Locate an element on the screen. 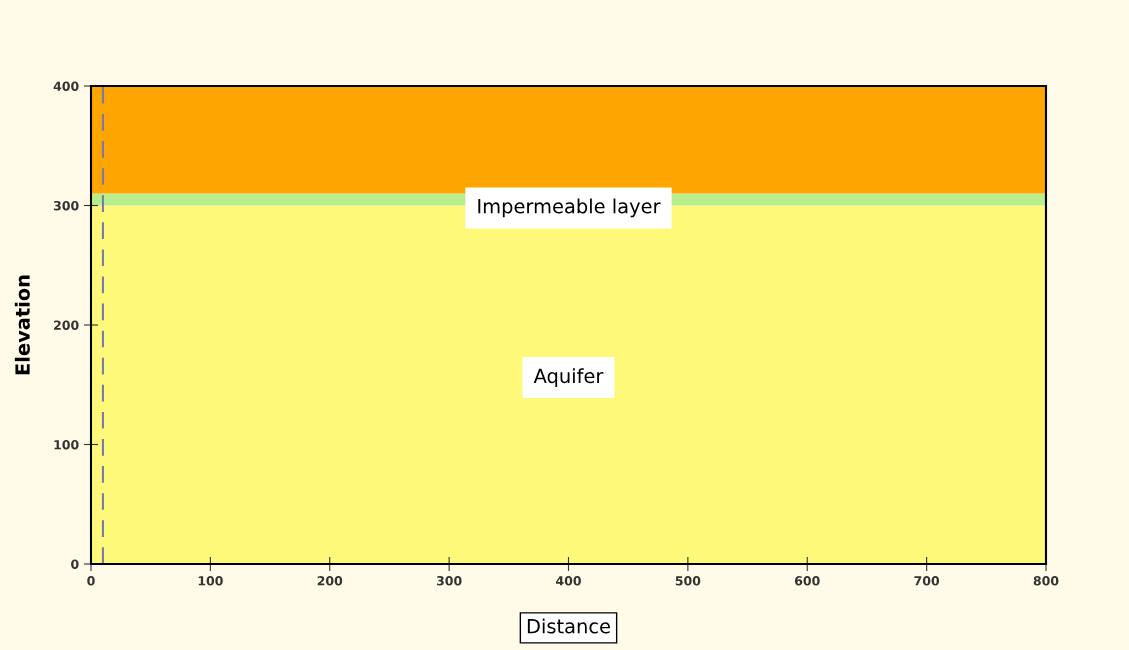  x-tick-label: 0 is located at coordinates (91, 581).